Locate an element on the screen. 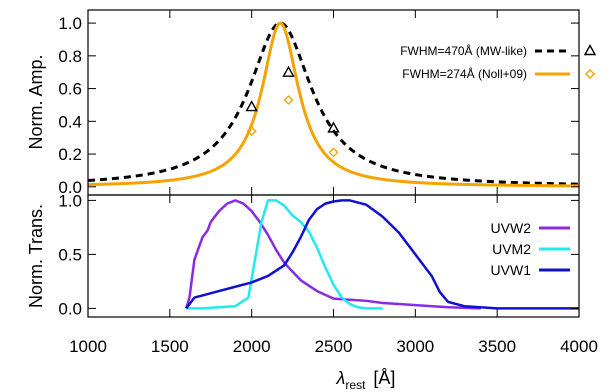 The width and height of the screenshot is (616, 392). transmission-y-tick-label: 0.5 is located at coordinates (70, 254).